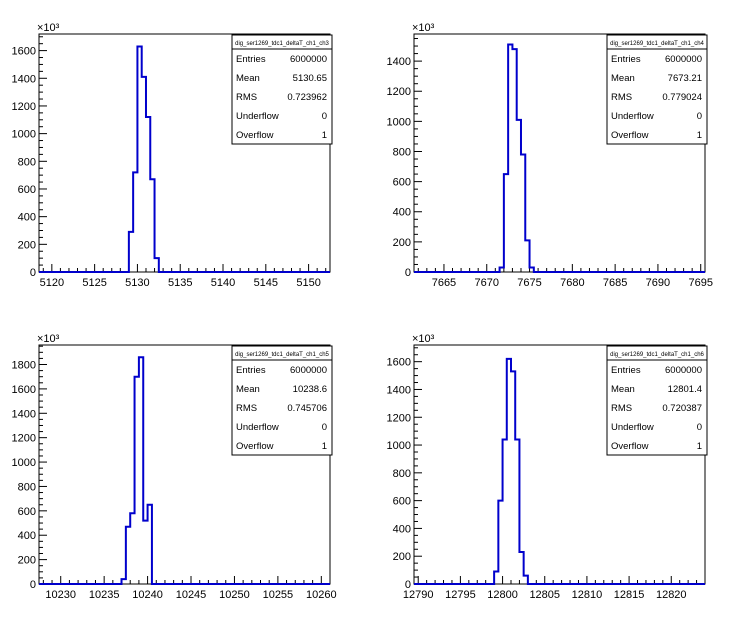 This screenshot has width=746, height=622. Describe the element at coordinates (626, 370) in the screenshot. I see `stat-label: Entries` at that location.